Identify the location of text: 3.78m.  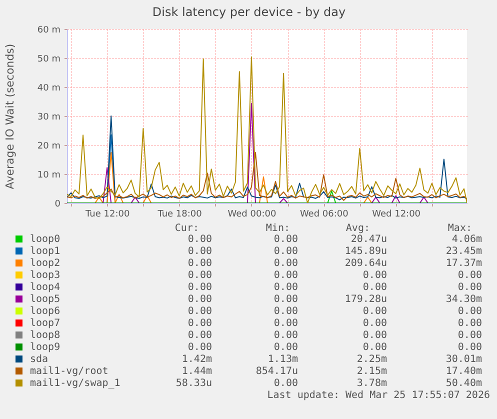
(371, 383).